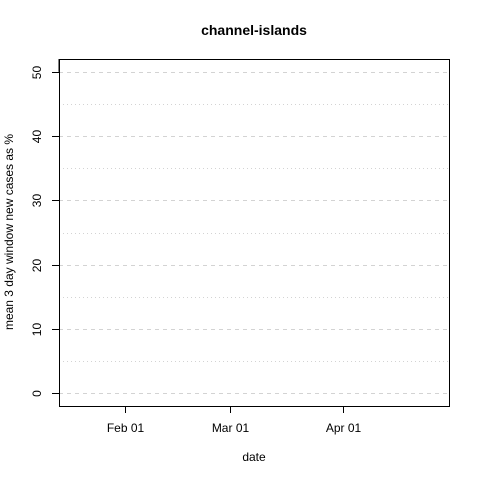  I want to click on y-tick-label: 40, so click(37, 137).